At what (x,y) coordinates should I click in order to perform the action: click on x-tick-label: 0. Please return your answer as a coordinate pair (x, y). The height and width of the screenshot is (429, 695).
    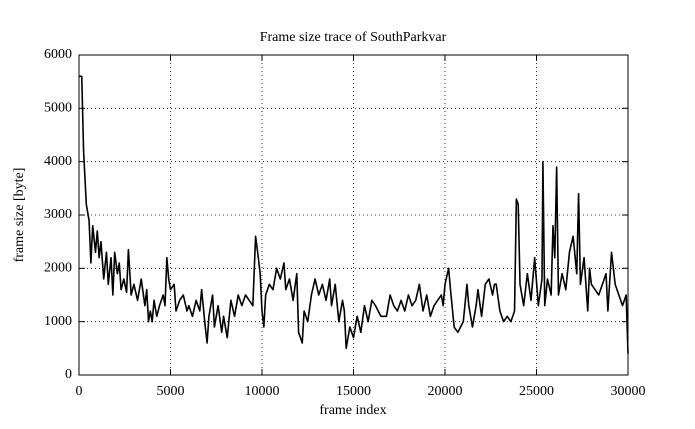
    Looking at the image, I should click on (79, 391).